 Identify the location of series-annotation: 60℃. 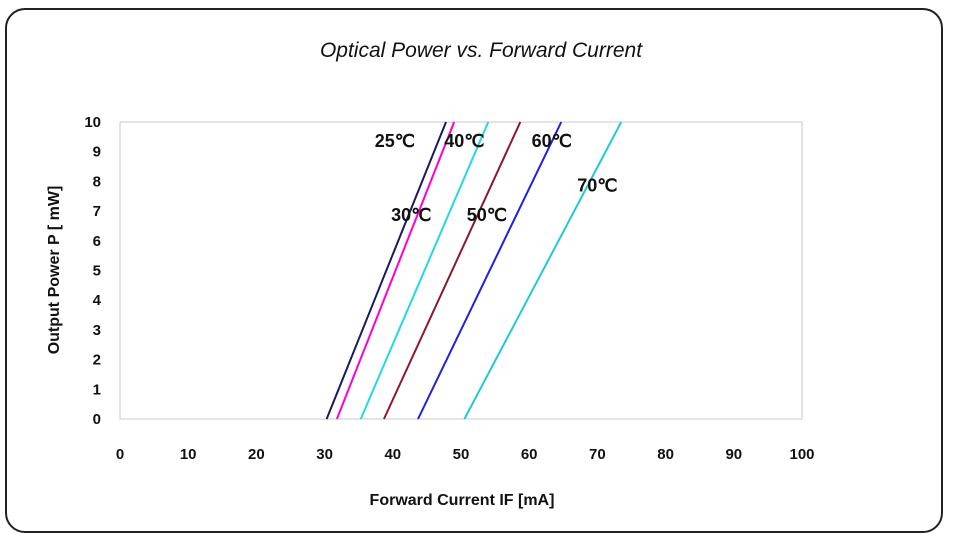
(552, 141).